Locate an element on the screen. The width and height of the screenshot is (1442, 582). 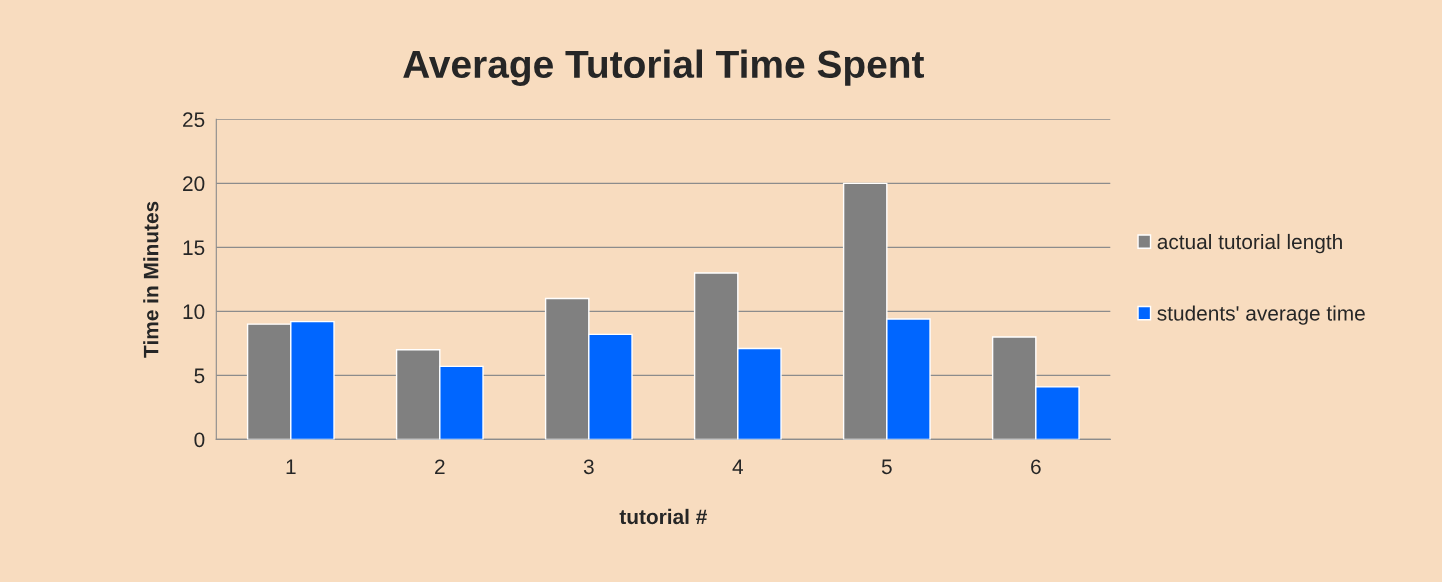
y-tick-label: 0 is located at coordinates (199, 440).